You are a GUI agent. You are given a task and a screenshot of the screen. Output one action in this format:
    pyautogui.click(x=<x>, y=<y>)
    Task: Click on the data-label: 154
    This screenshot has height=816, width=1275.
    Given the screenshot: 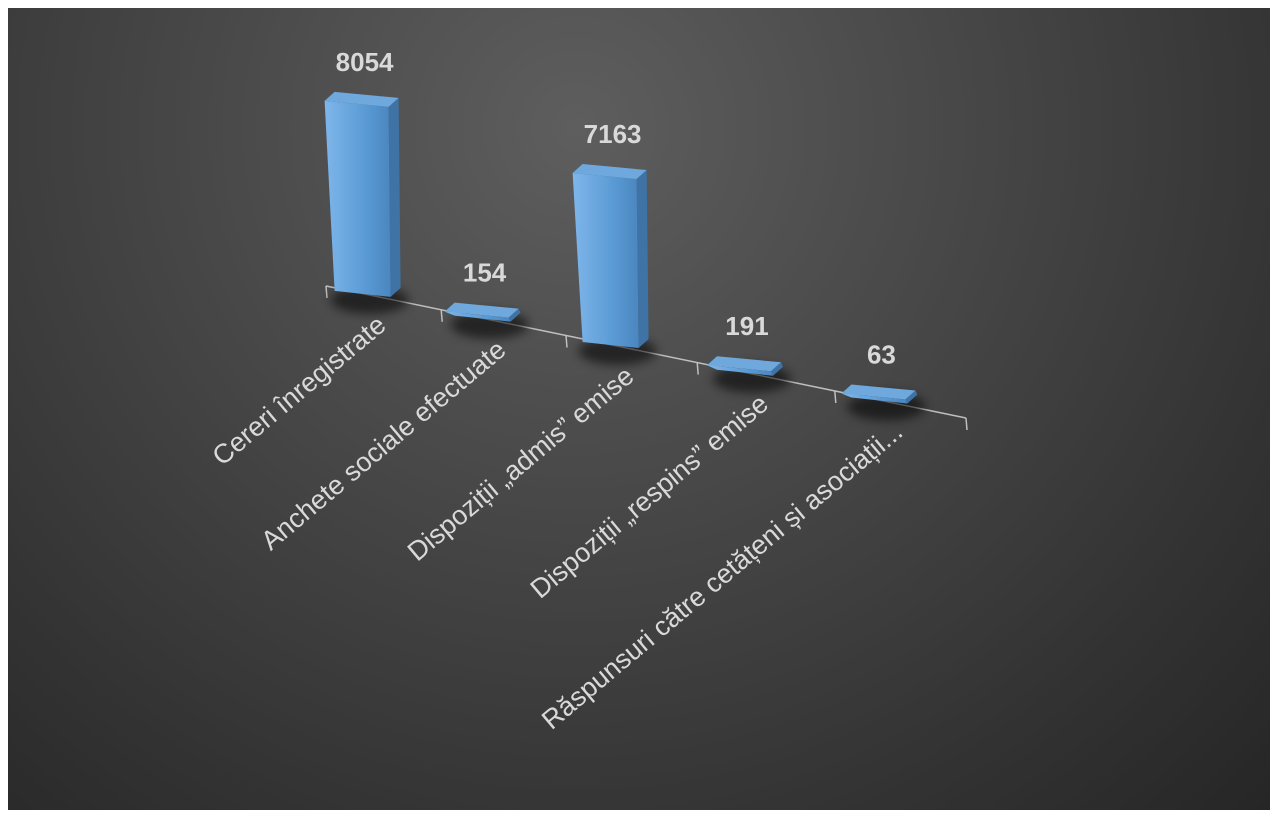 What is the action you would take?
    pyautogui.click(x=485, y=273)
    